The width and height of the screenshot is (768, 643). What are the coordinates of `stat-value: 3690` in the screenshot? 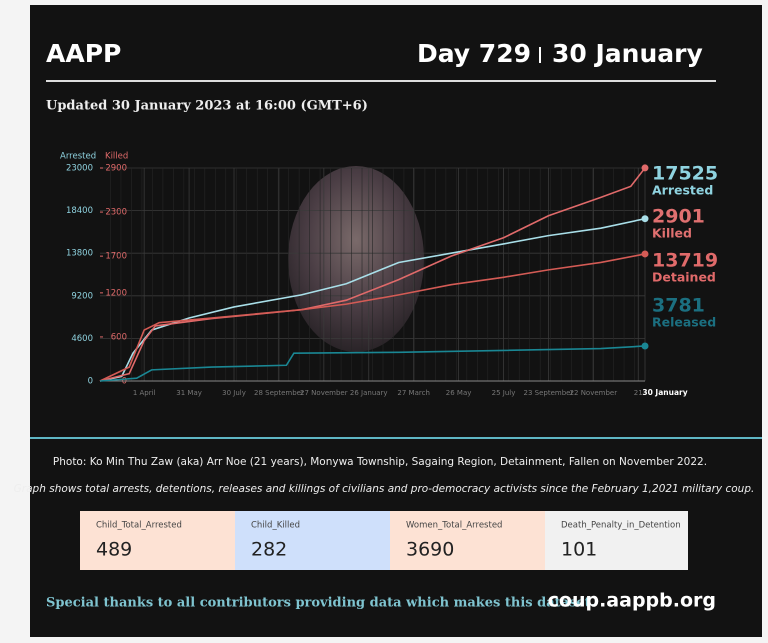 It's located at (430, 550).